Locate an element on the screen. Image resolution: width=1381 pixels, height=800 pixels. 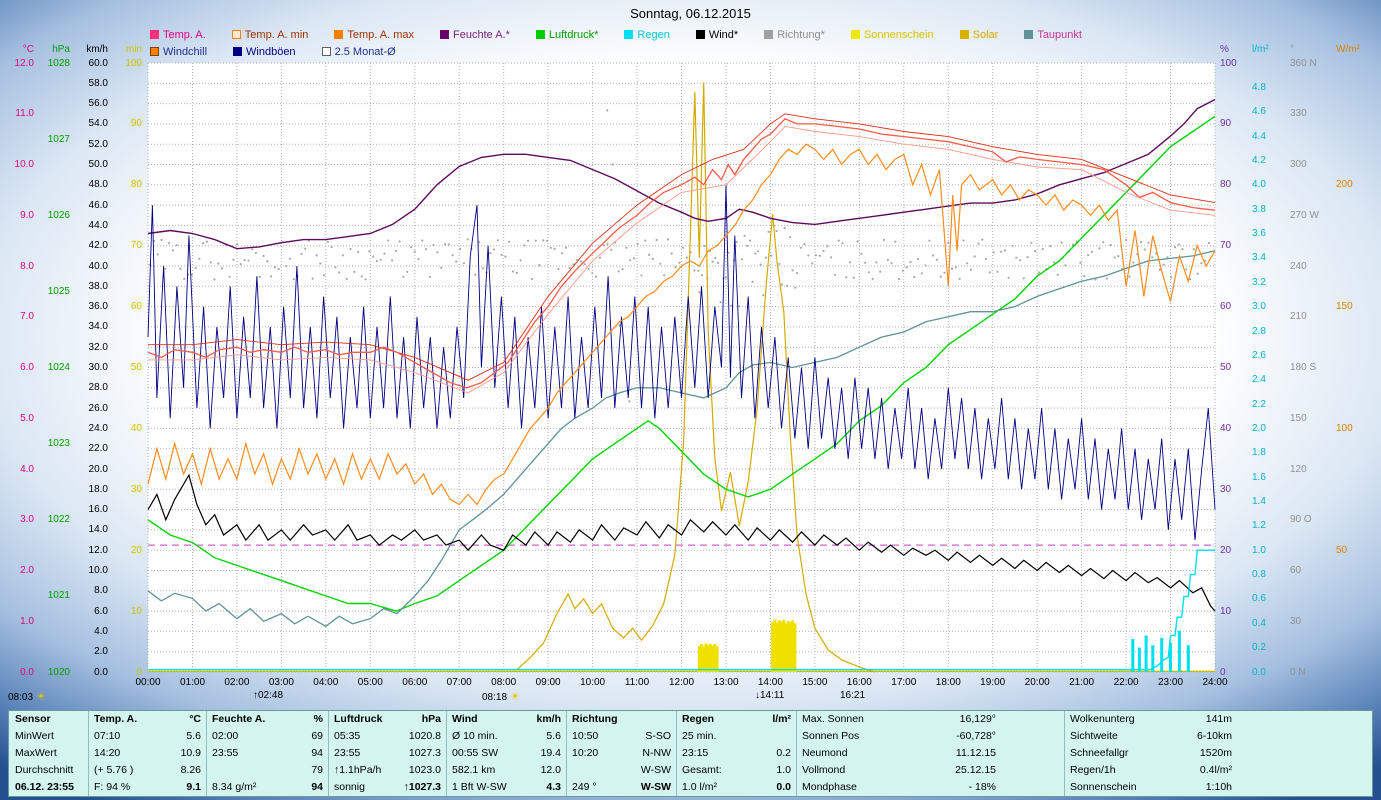
axis-tick: 0.4 is located at coordinates (1259, 623).